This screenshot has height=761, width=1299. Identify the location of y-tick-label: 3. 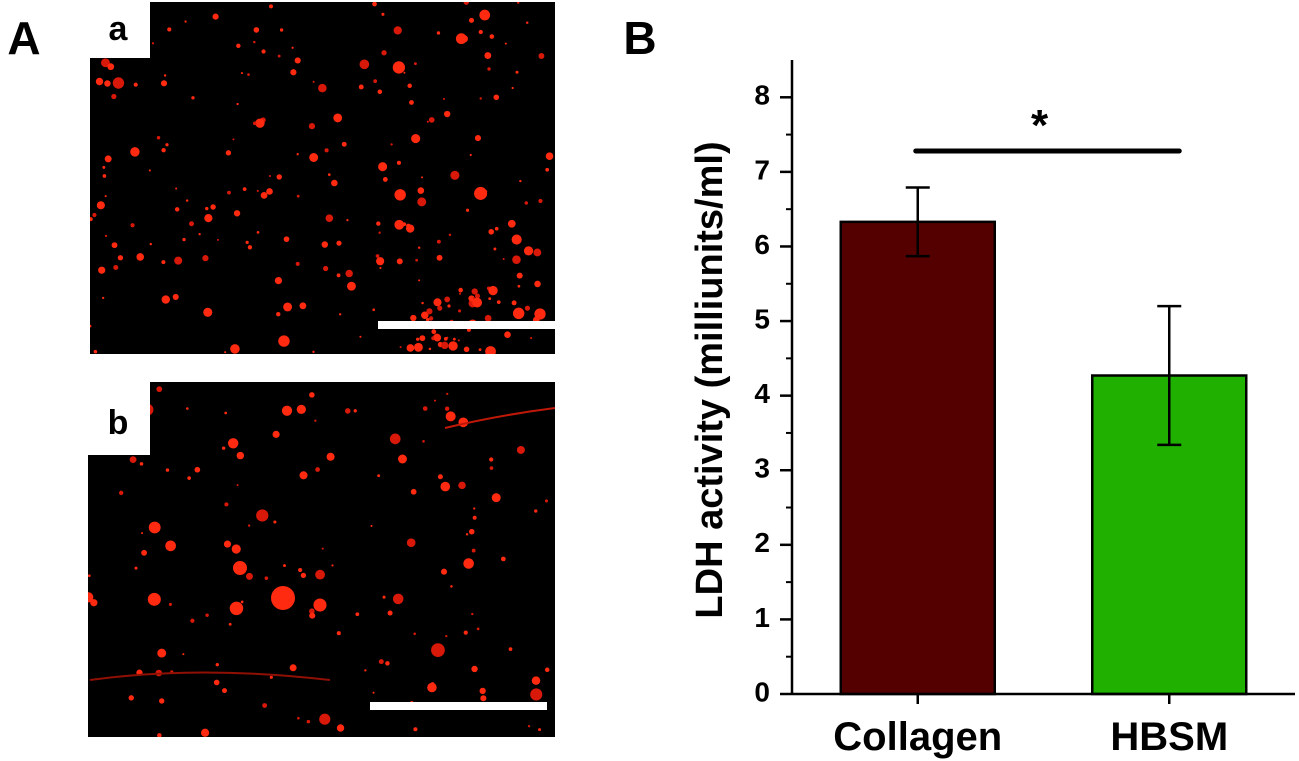
(762, 468).